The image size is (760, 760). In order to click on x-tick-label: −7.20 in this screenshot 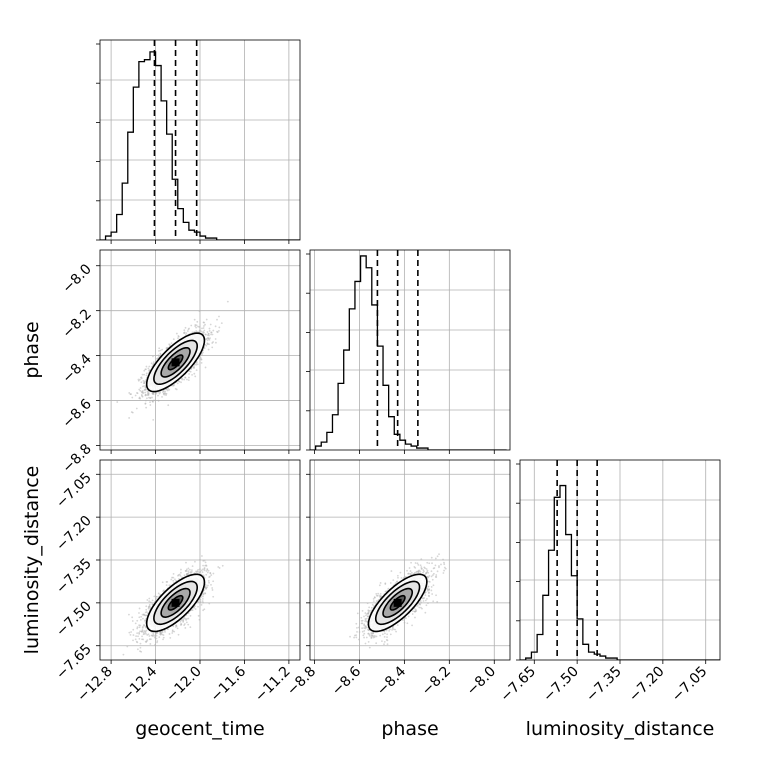, I will do `click(647, 685)`.